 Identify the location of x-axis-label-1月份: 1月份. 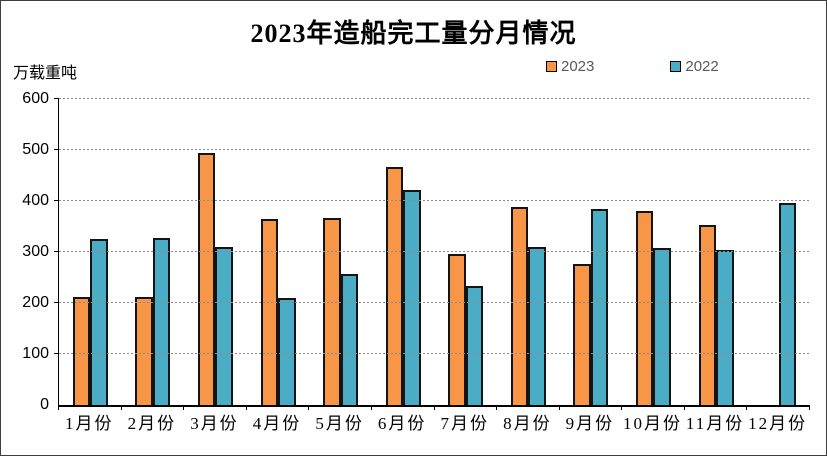
(89, 423).